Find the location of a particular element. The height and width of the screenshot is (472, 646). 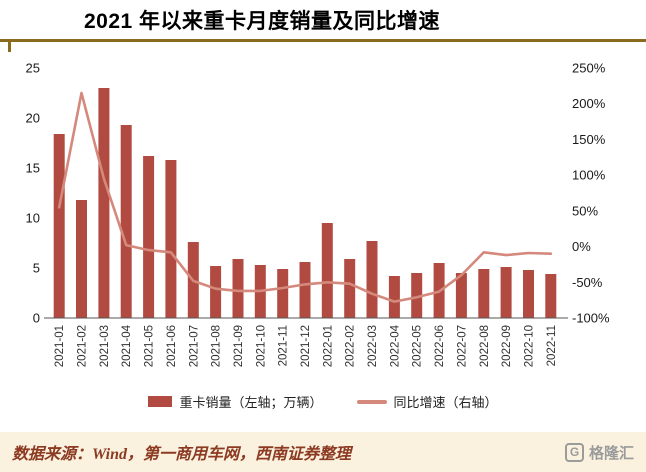

svg-text: 2021-07 is located at coordinates (194, 346).